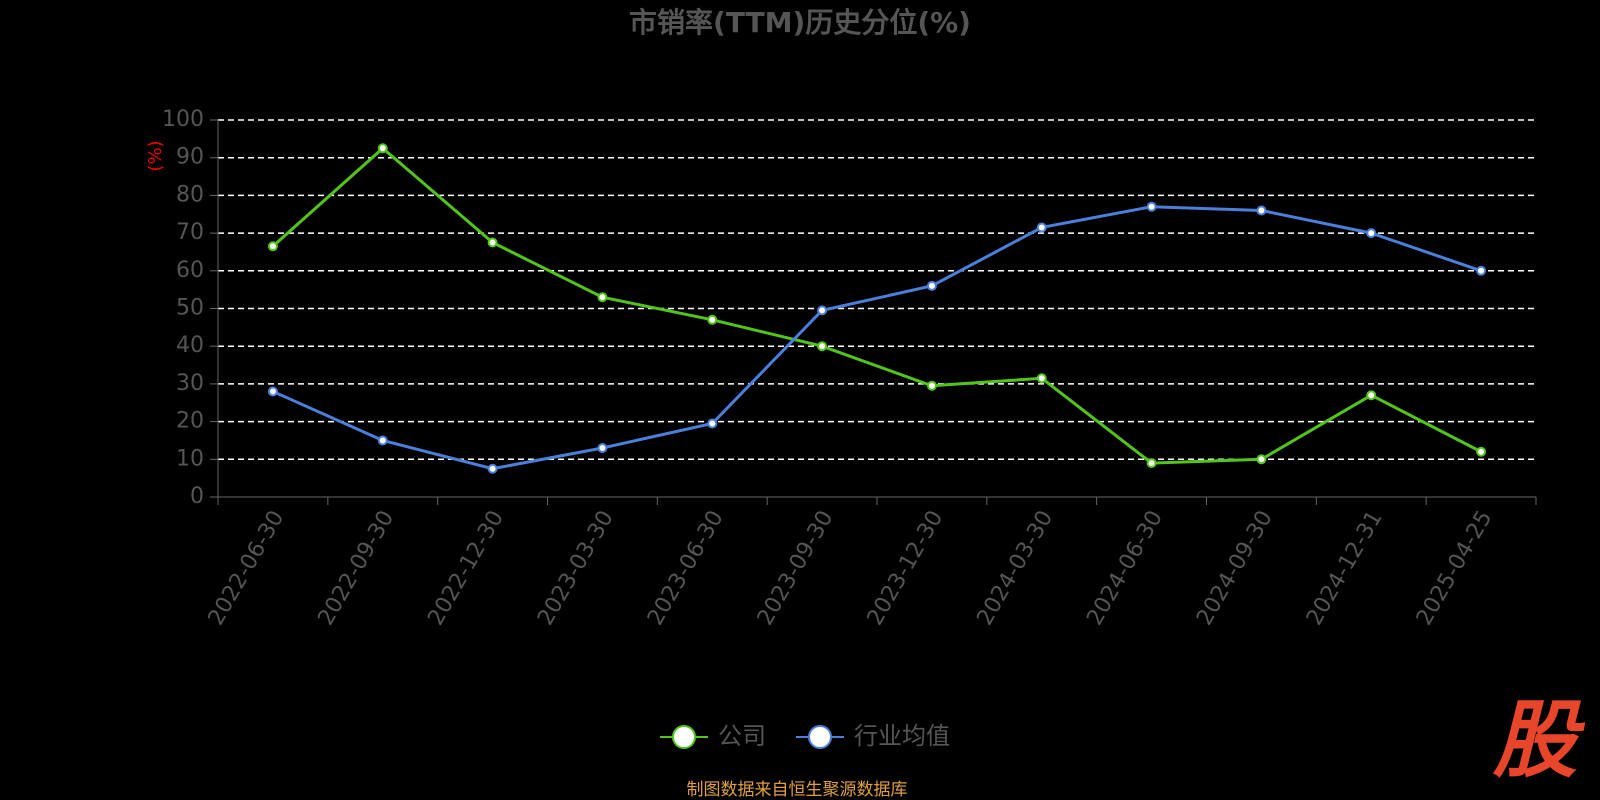 The image size is (1600, 800). I want to click on x-tick-label: 2023-06-30, so click(686, 568).